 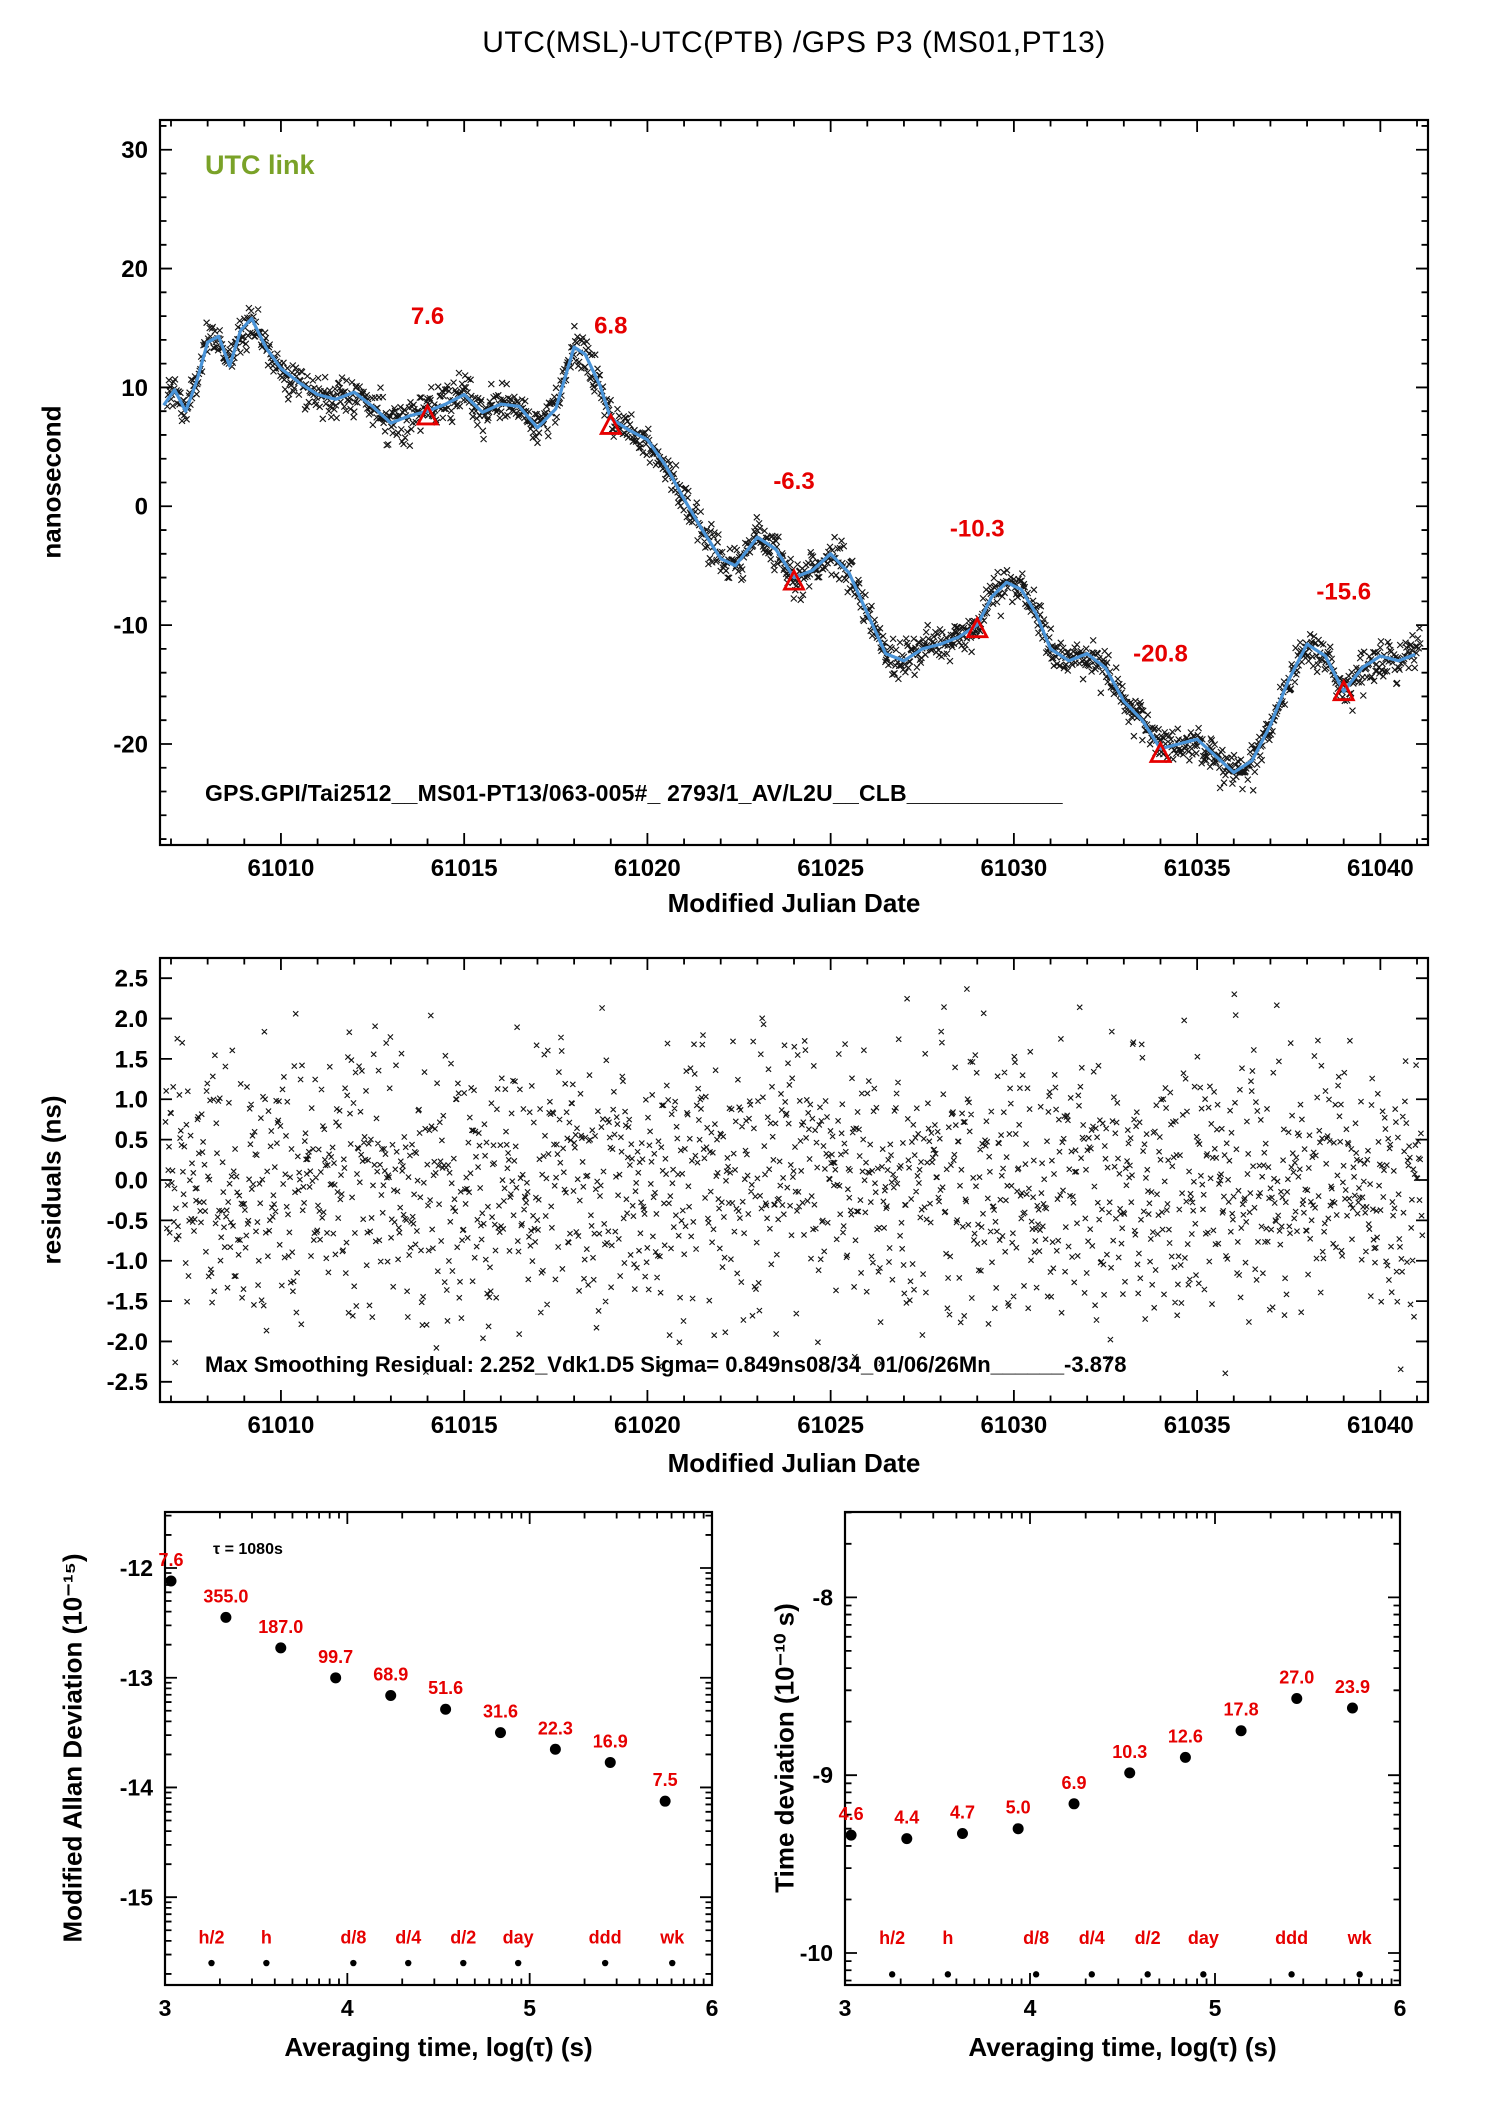 What do you see at coordinates (131, 1140) in the screenshot?
I see `y-tick-label: 0.5` at bounding box center [131, 1140].